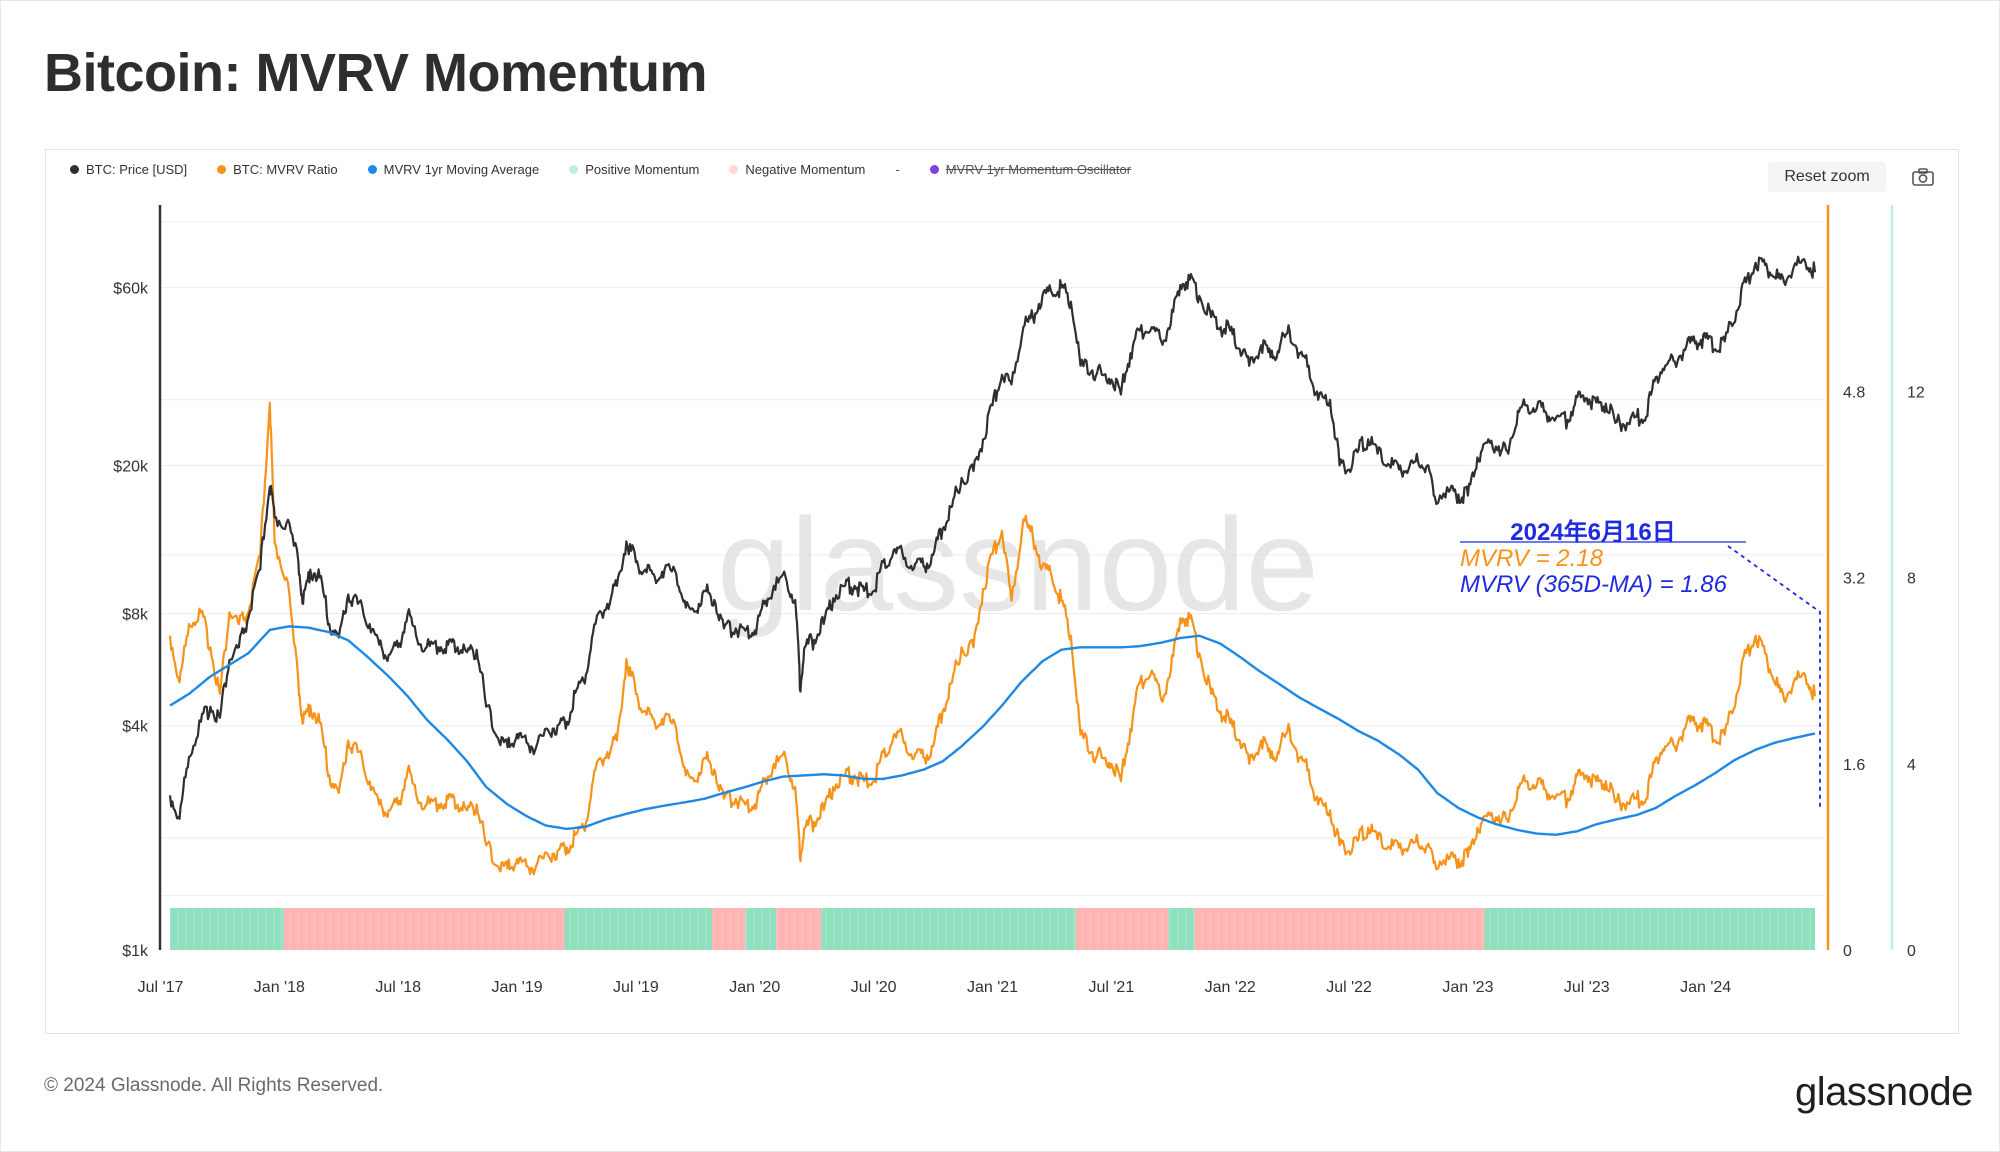  What do you see at coordinates (398, 987) in the screenshot?
I see `x-tick-label: Jul '18` at bounding box center [398, 987].